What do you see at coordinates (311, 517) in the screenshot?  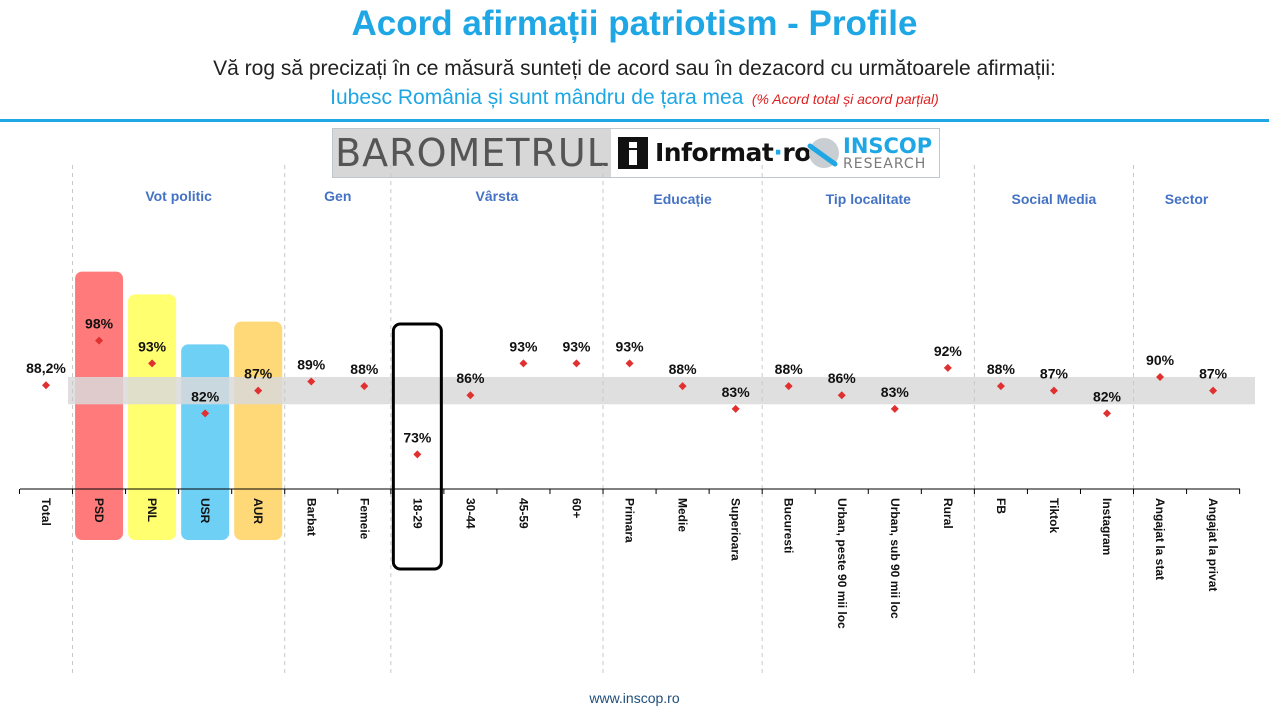 I see `category-label: Barbat` at bounding box center [311, 517].